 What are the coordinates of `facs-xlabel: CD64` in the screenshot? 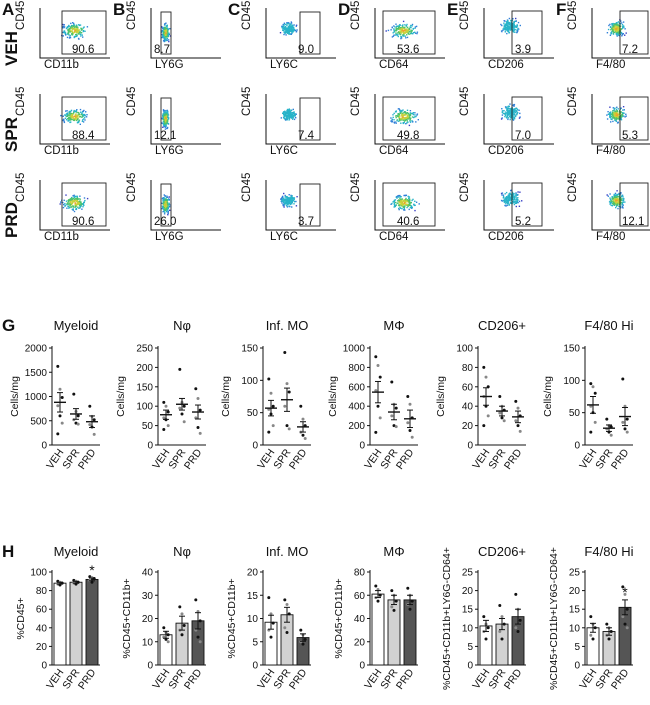 It's located at (394, 237).